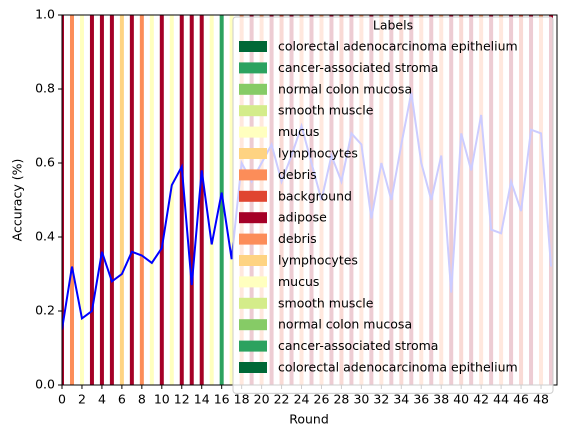 This screenshot has width=567, height=438. Describe the element at coordinates (341, 399) in the screenshot. I see `x-tick-label: 28` at that location.